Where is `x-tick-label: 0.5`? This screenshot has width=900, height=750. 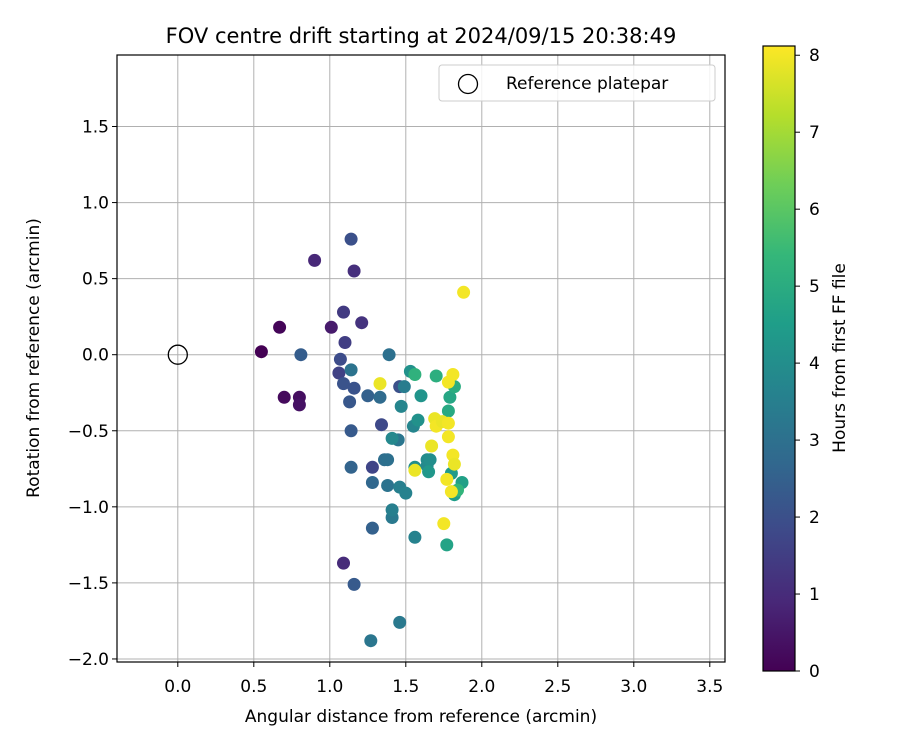
x-tick-label: 0.5 is located at coordinates (253, 687).